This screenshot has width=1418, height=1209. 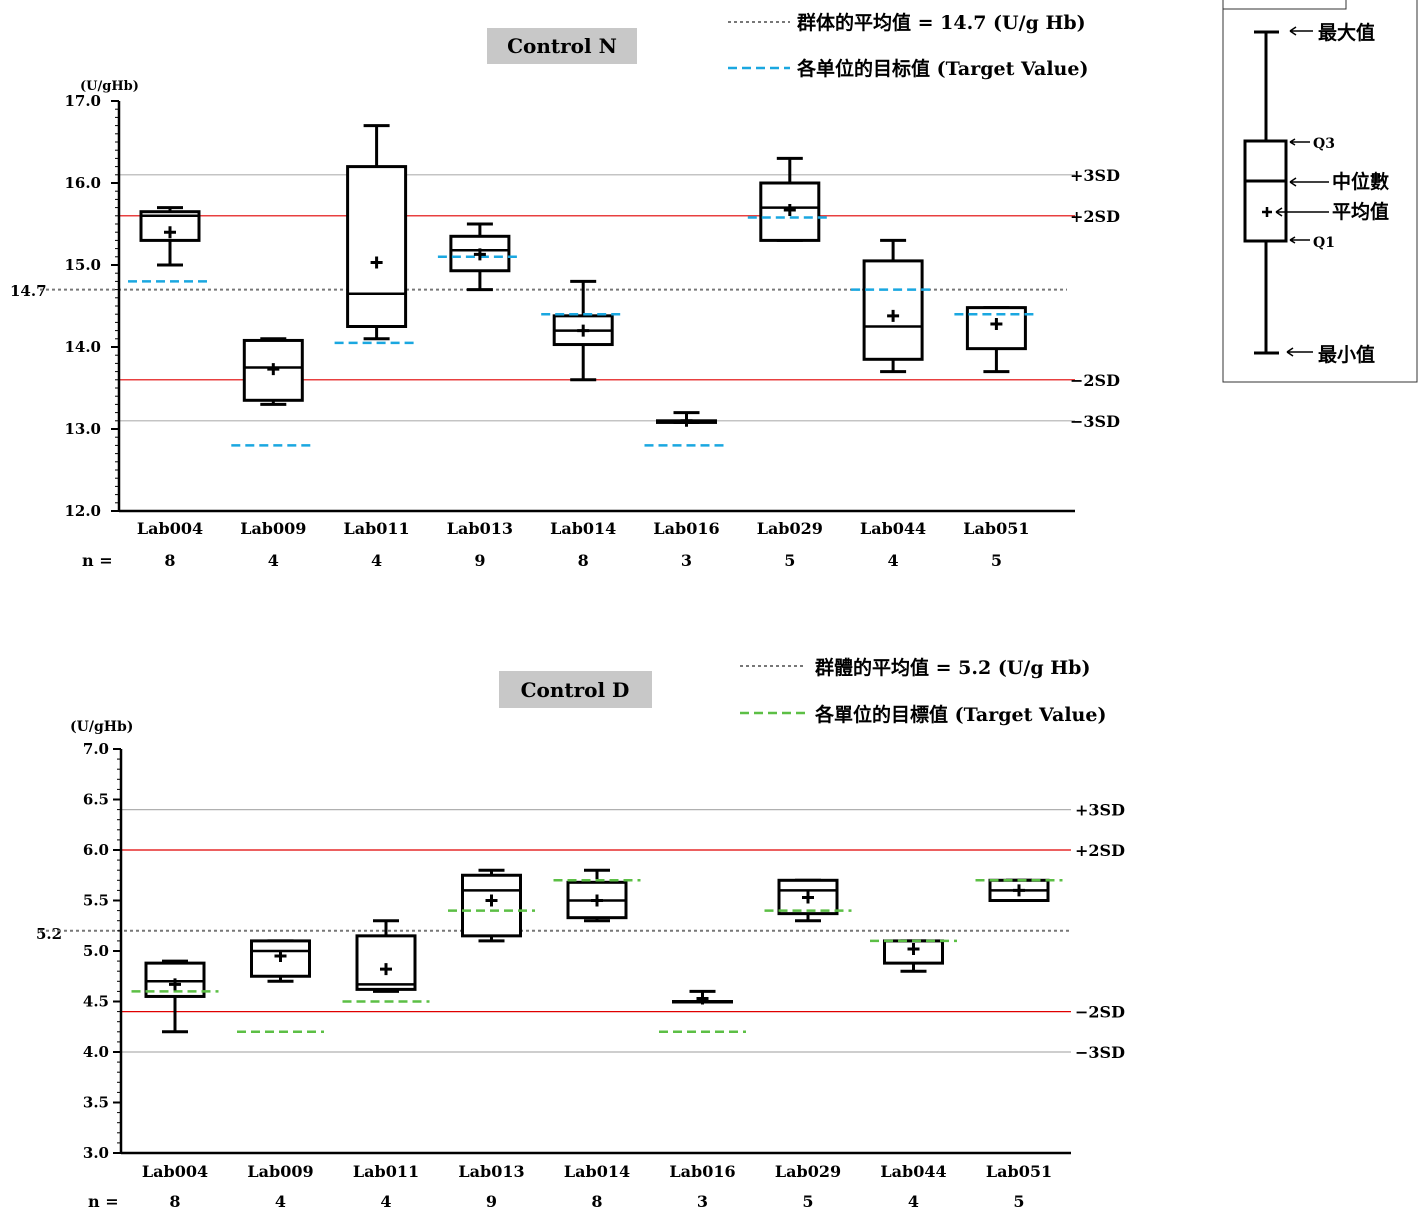 What do you see at coordinates (280, 986) in the screenshot?
I see `chart-d-box-Lab009` at bounding box center [280, 986].